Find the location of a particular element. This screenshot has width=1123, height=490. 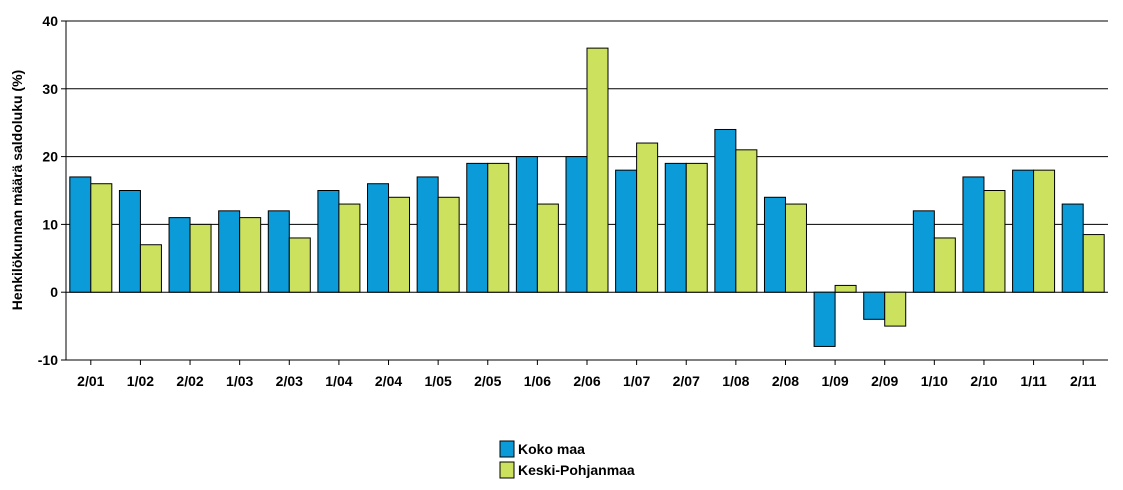

x-tick-label: 1/02 is located at coordinates (140, 381).